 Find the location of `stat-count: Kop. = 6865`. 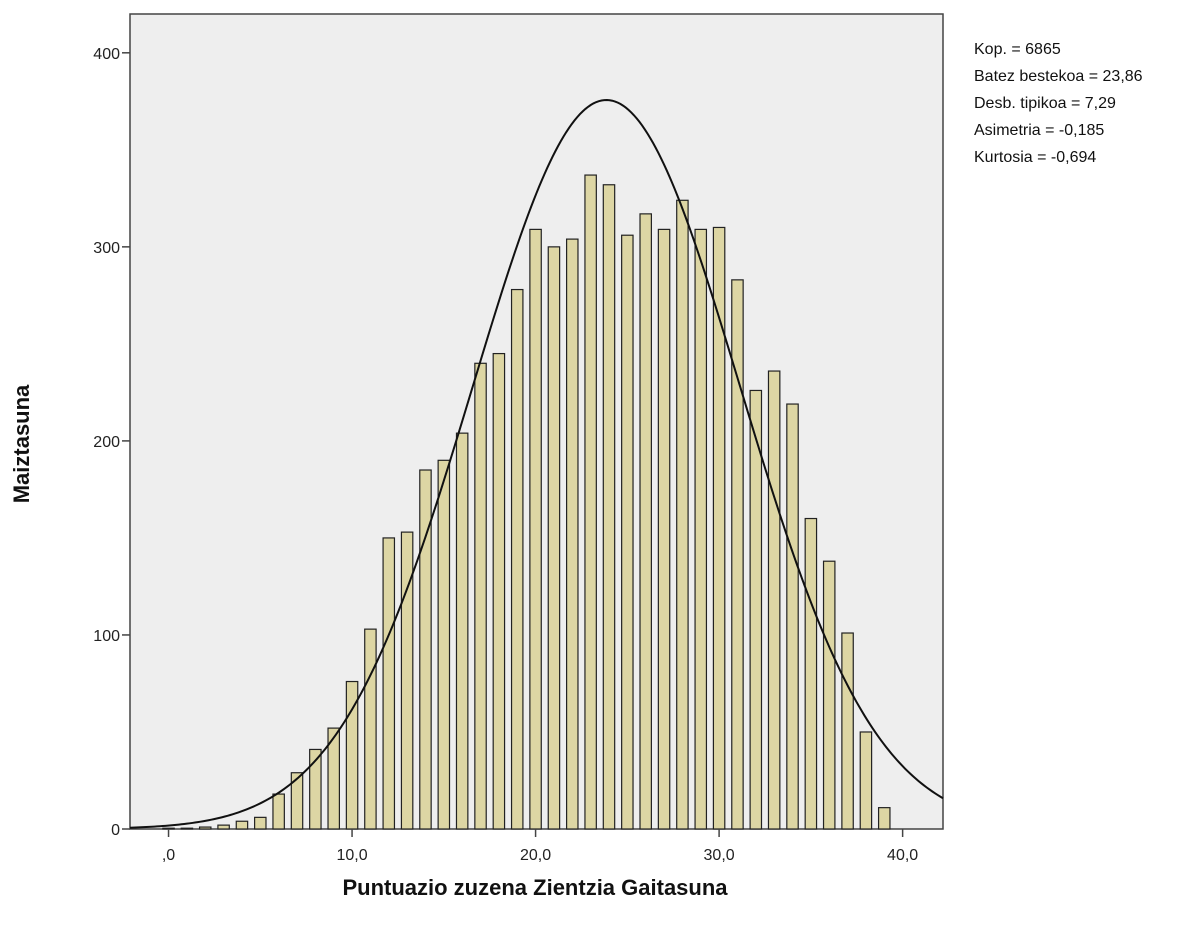

stat-count: Kop. = 6865 is located at coordinates (1017, 49).